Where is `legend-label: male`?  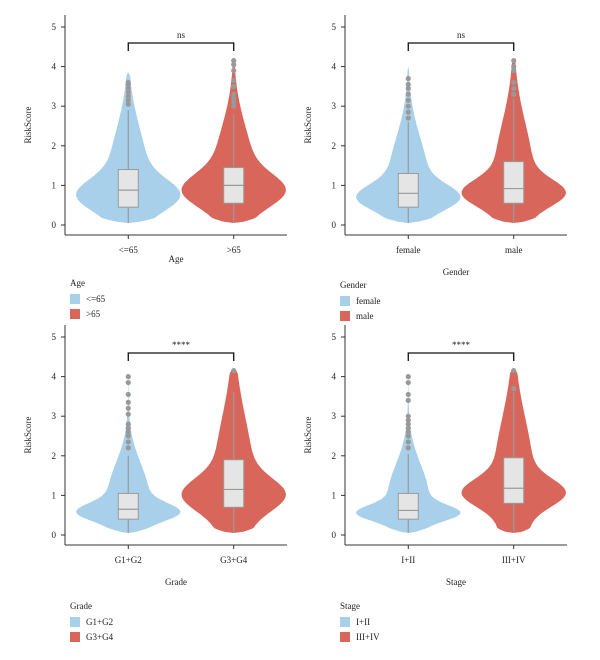
legend-label: male is located at coordinates (365, 315).